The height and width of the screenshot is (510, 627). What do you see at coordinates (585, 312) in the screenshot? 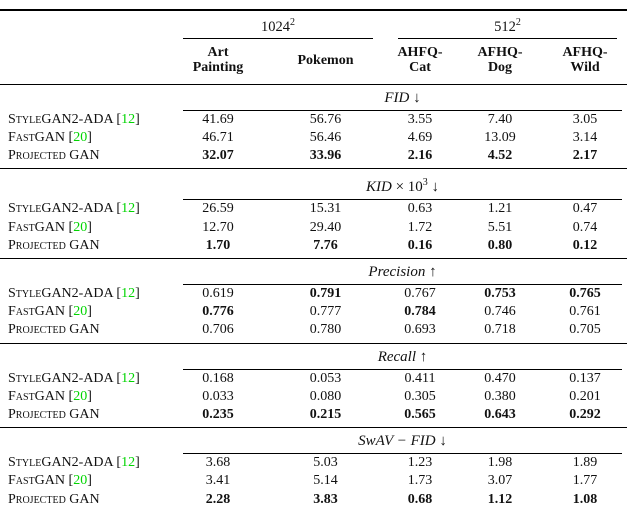
I see `metric-value: 0.761` at bounding box center [585, 312].